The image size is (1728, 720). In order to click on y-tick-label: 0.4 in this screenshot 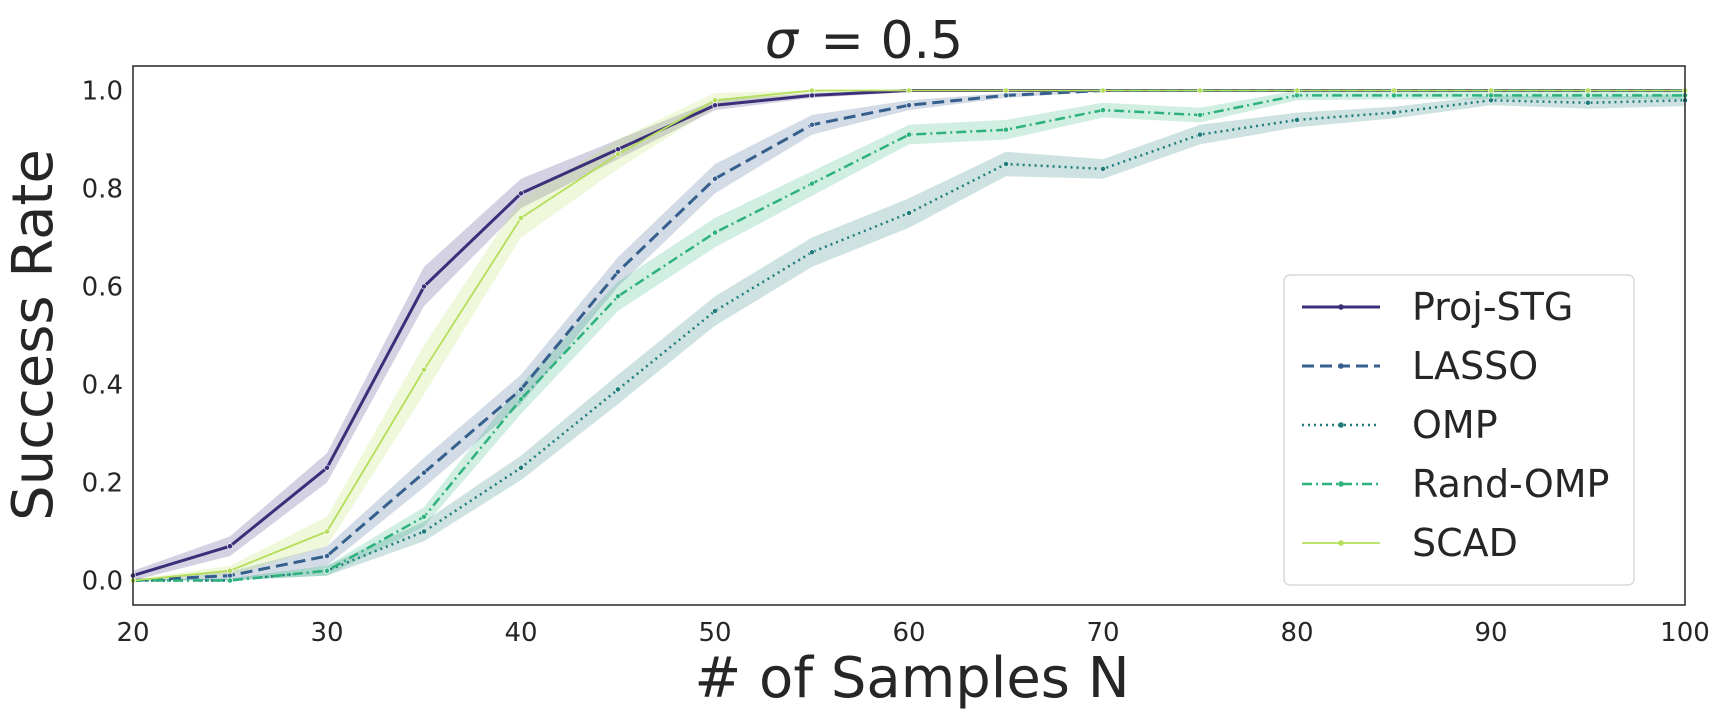, I will do `click(102, 386)`.